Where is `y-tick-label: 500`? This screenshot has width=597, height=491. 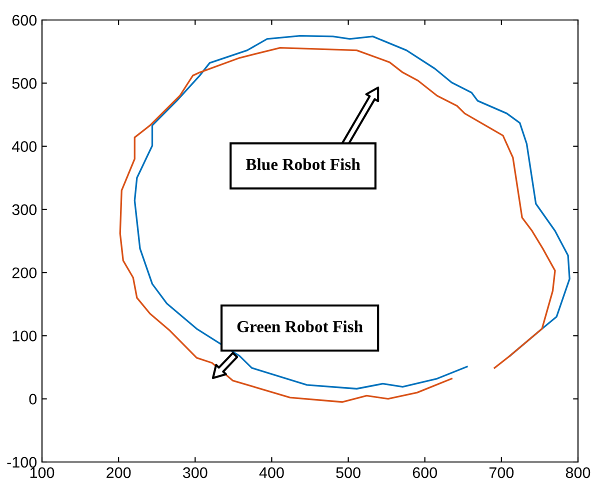
y-tick-label: 500 is located at coordinates (24, 83).